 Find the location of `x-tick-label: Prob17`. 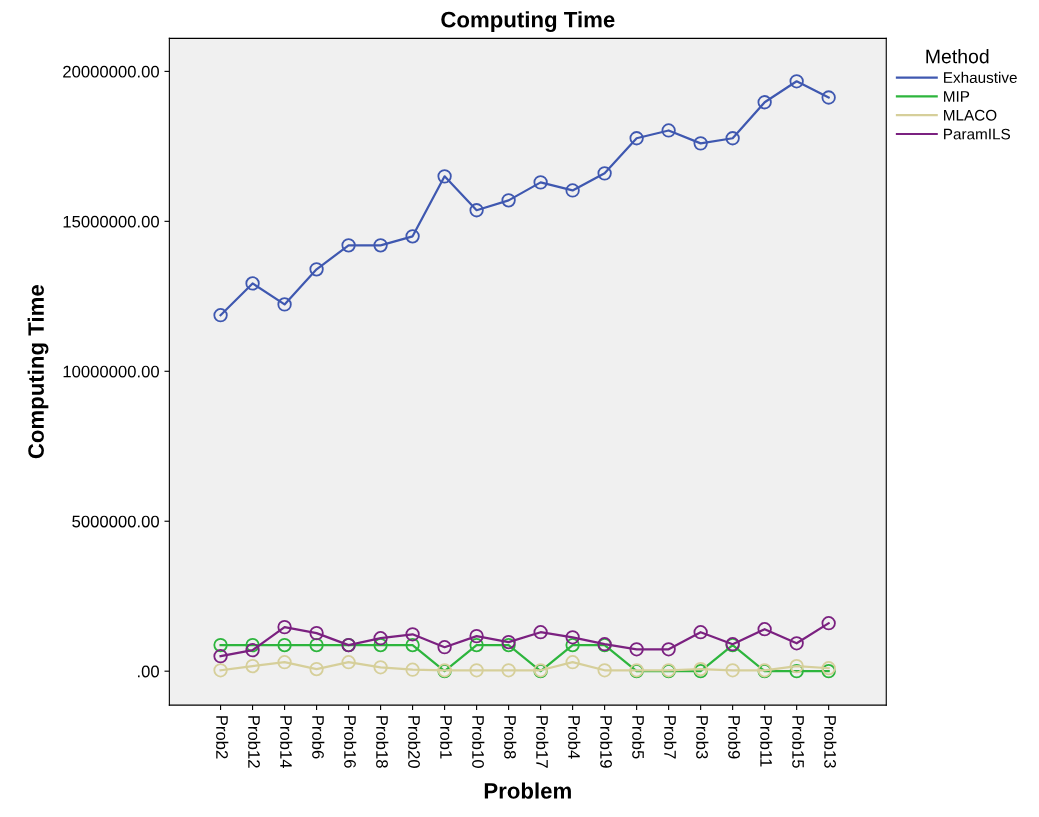

x-tick-label: Prob17 is located at coordinates (542, 742).